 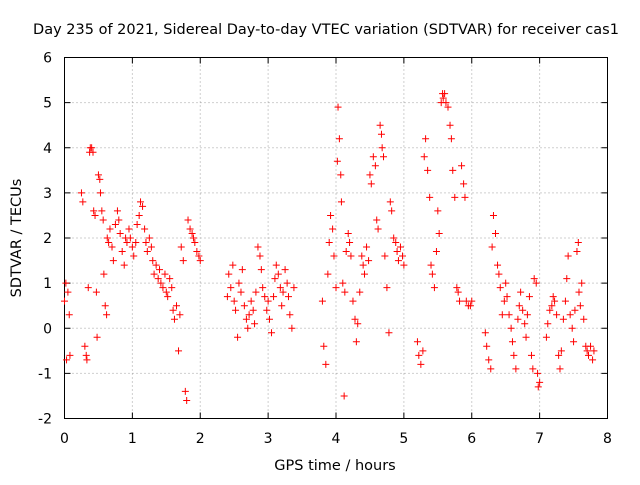 What do you see at coordinates (17, 238) in the screenshot?
I see `y-axis-label: SDTVAR / TECUs` at bounding box center [17, 238].